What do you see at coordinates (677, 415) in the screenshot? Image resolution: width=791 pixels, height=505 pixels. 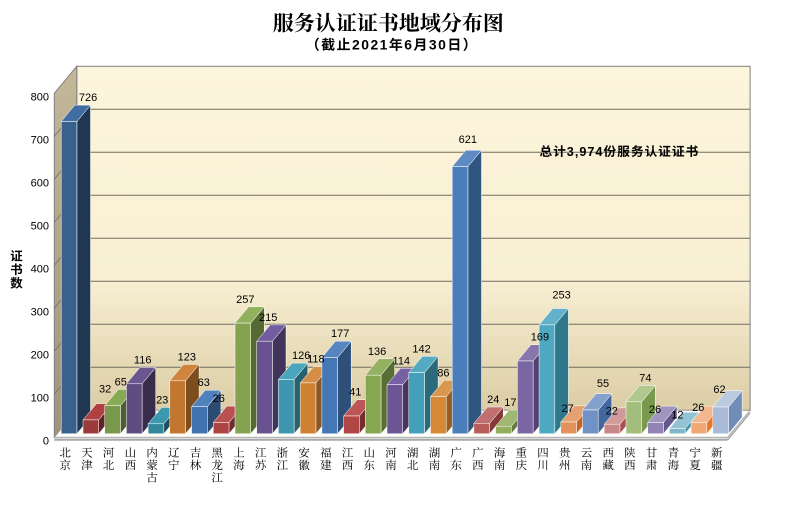 I see `svg-text: 12` at bounding box center [677, 415].